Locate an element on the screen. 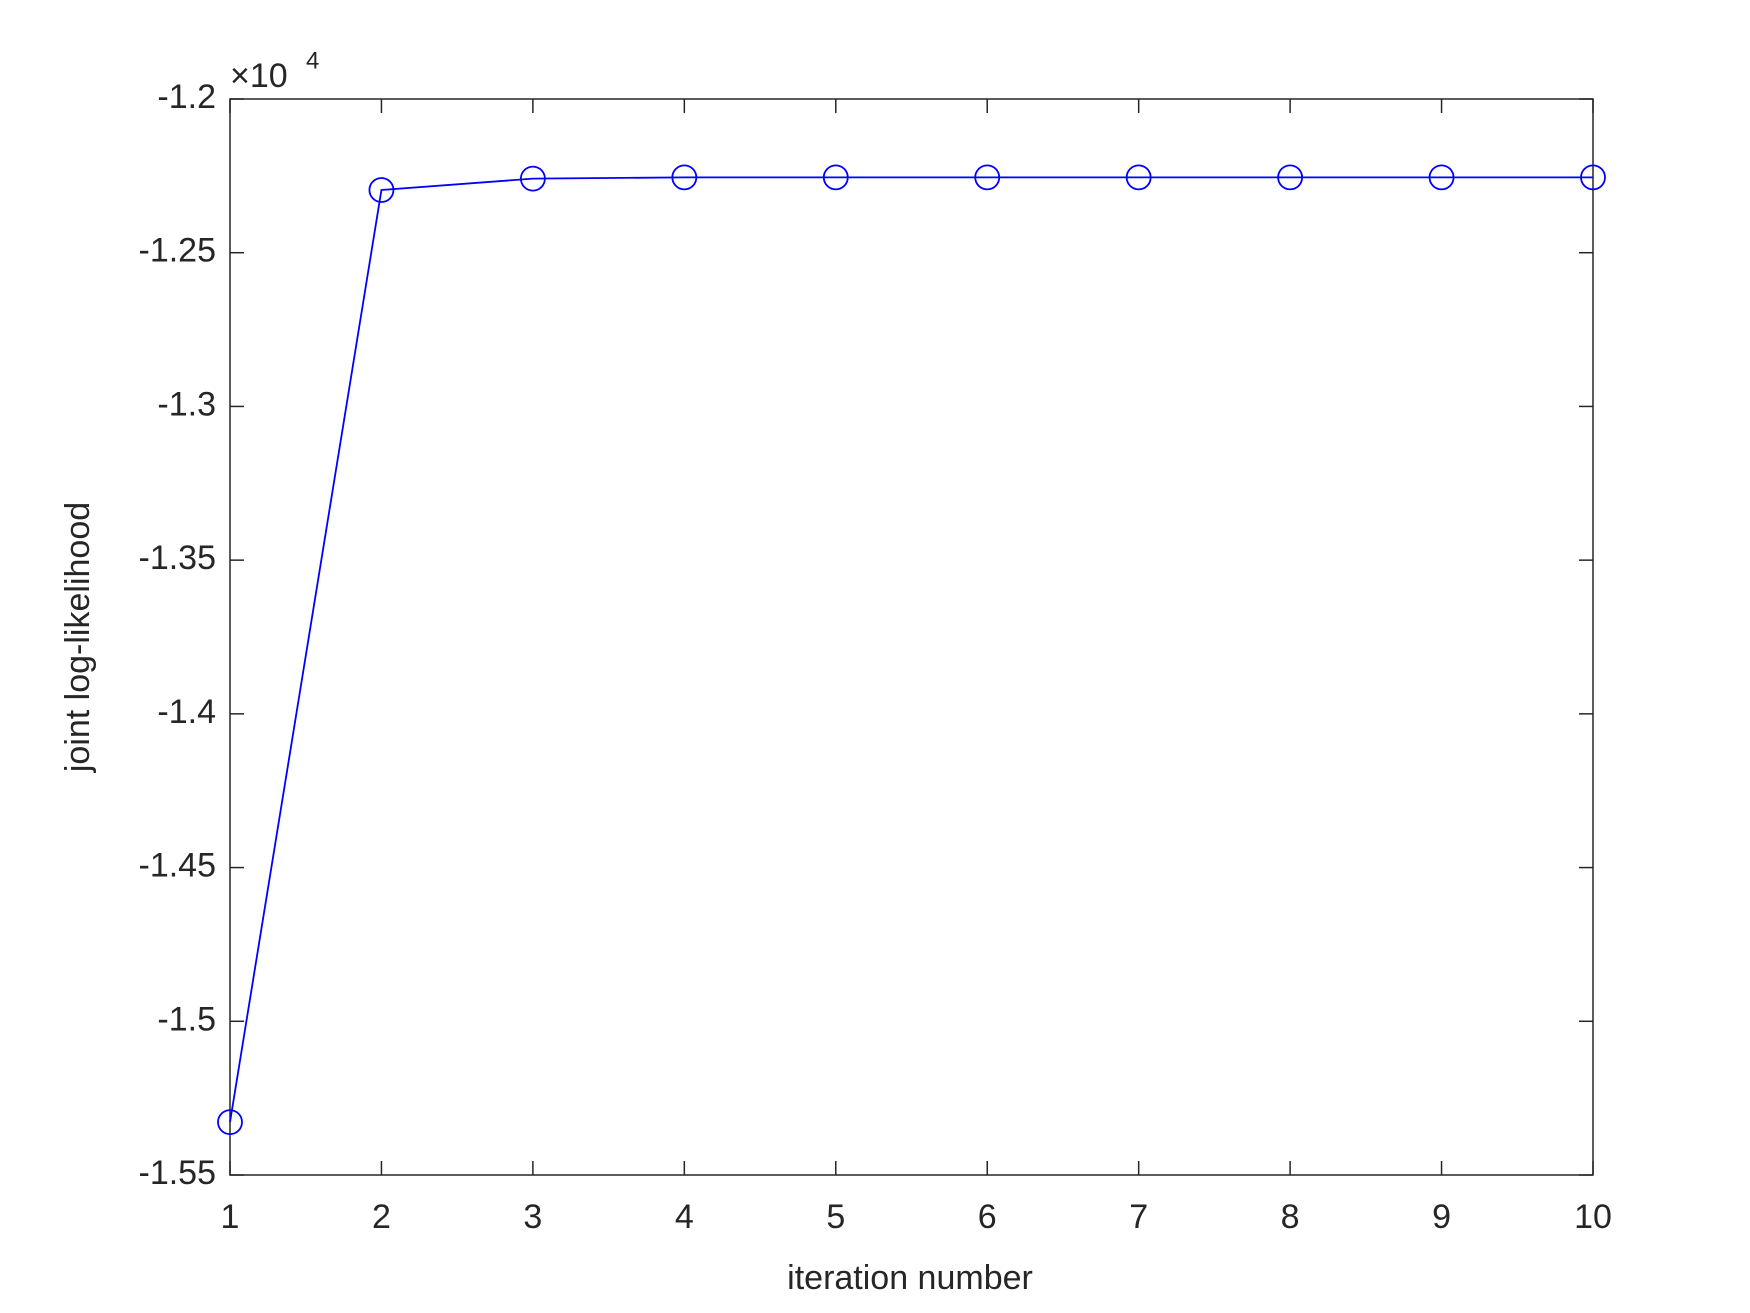 Image resolution: width=1750 pixels, height=1313 pixels. y-tick-label: -1.2 is located at coordinates (186, 97).